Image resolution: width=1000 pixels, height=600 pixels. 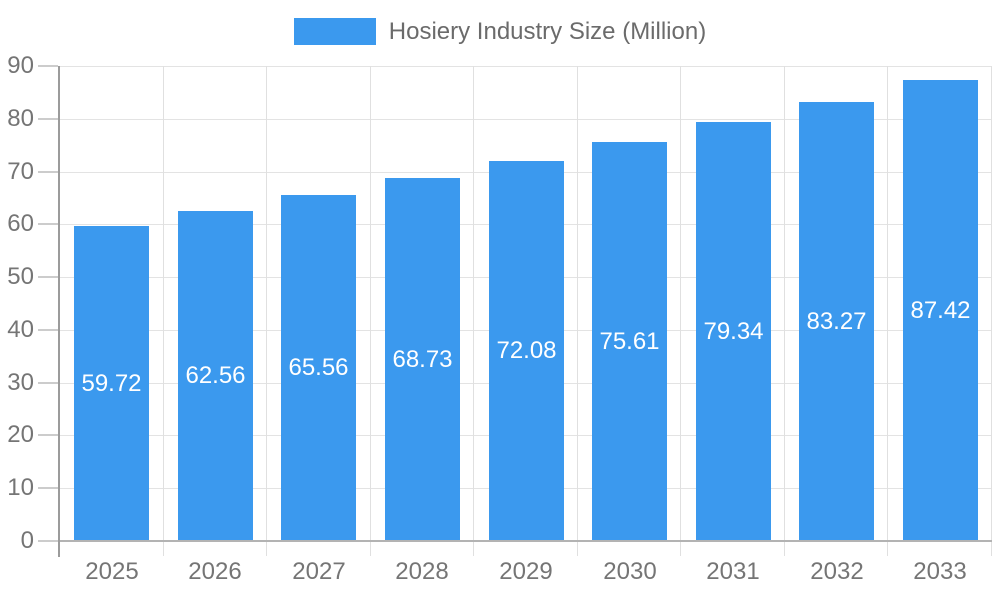 I want to click on bar: 59.72, so click(x=111, y=383).